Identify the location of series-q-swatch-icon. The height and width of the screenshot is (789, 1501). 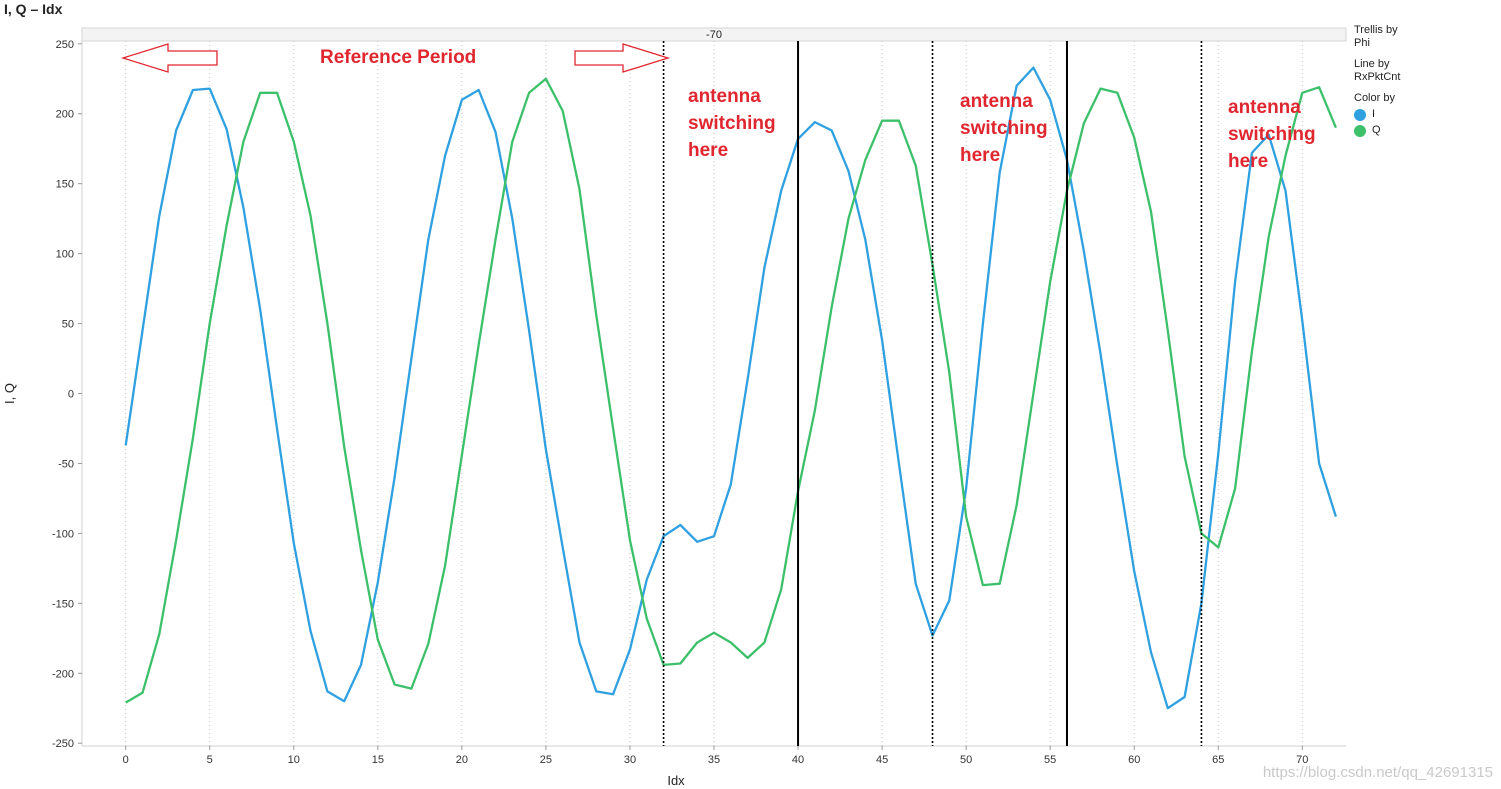
(1360, 130).